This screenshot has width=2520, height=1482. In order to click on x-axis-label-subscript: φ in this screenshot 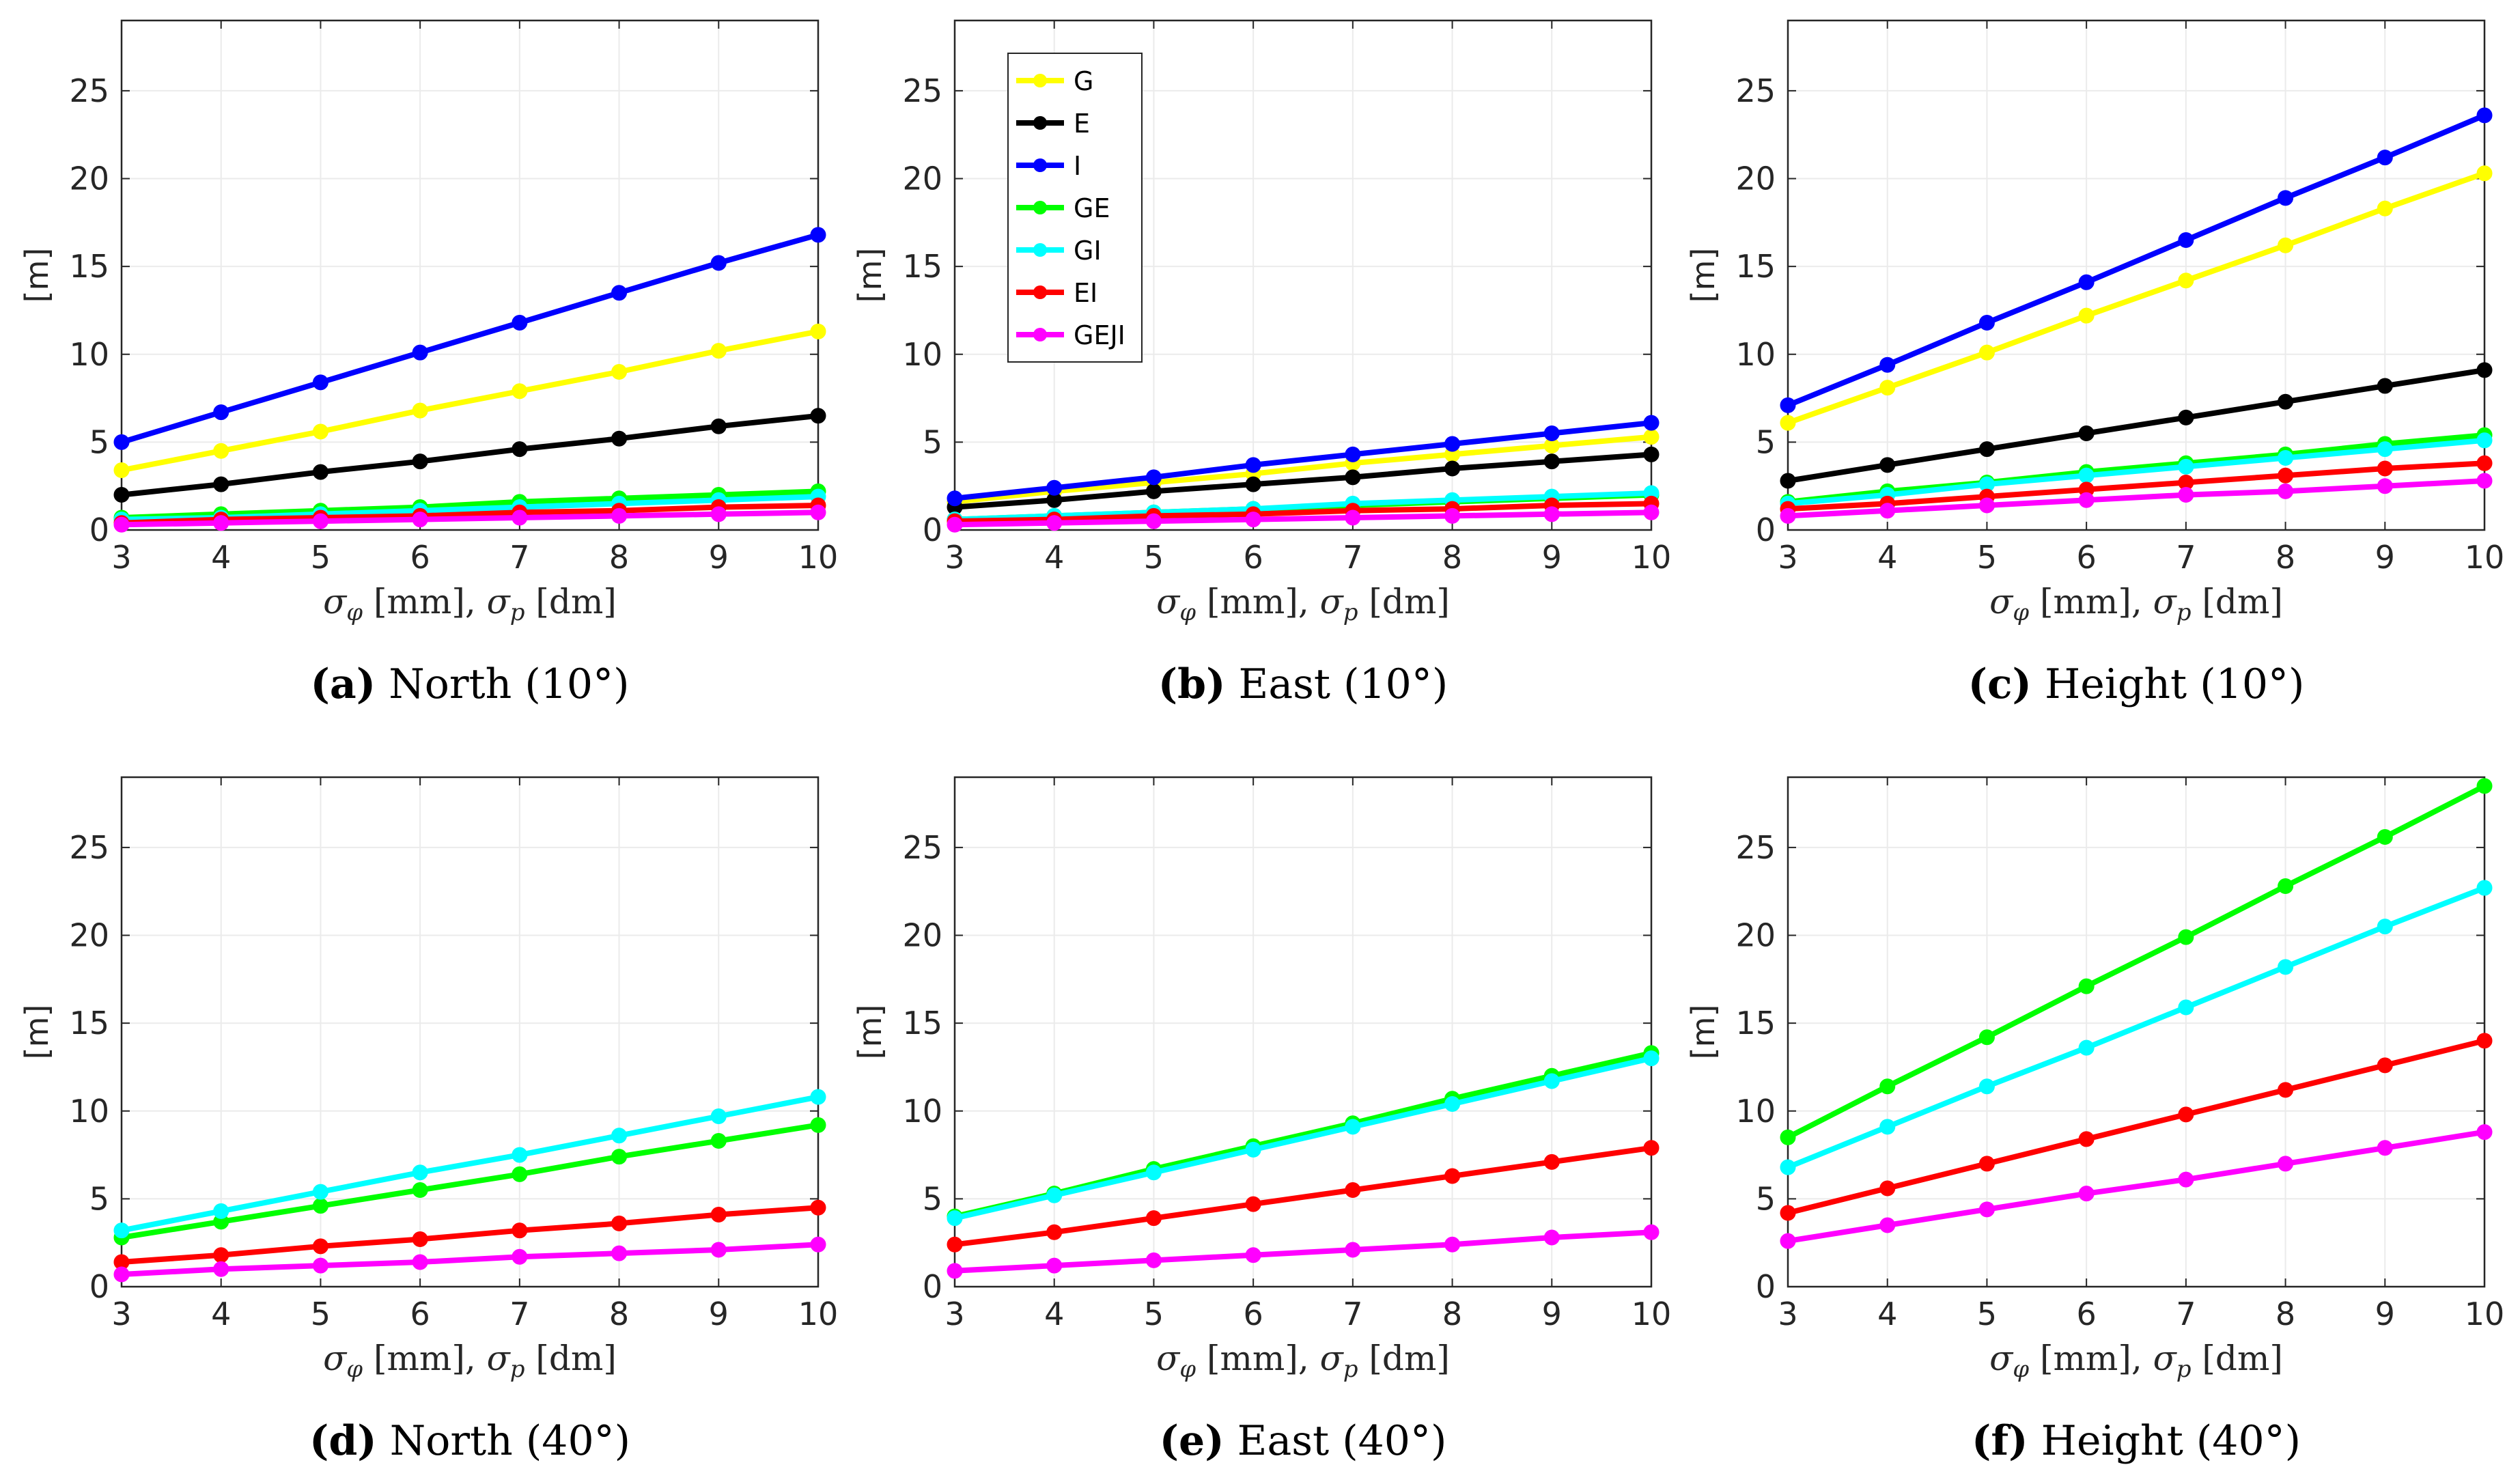, I will do `click(1187, 1369)`.